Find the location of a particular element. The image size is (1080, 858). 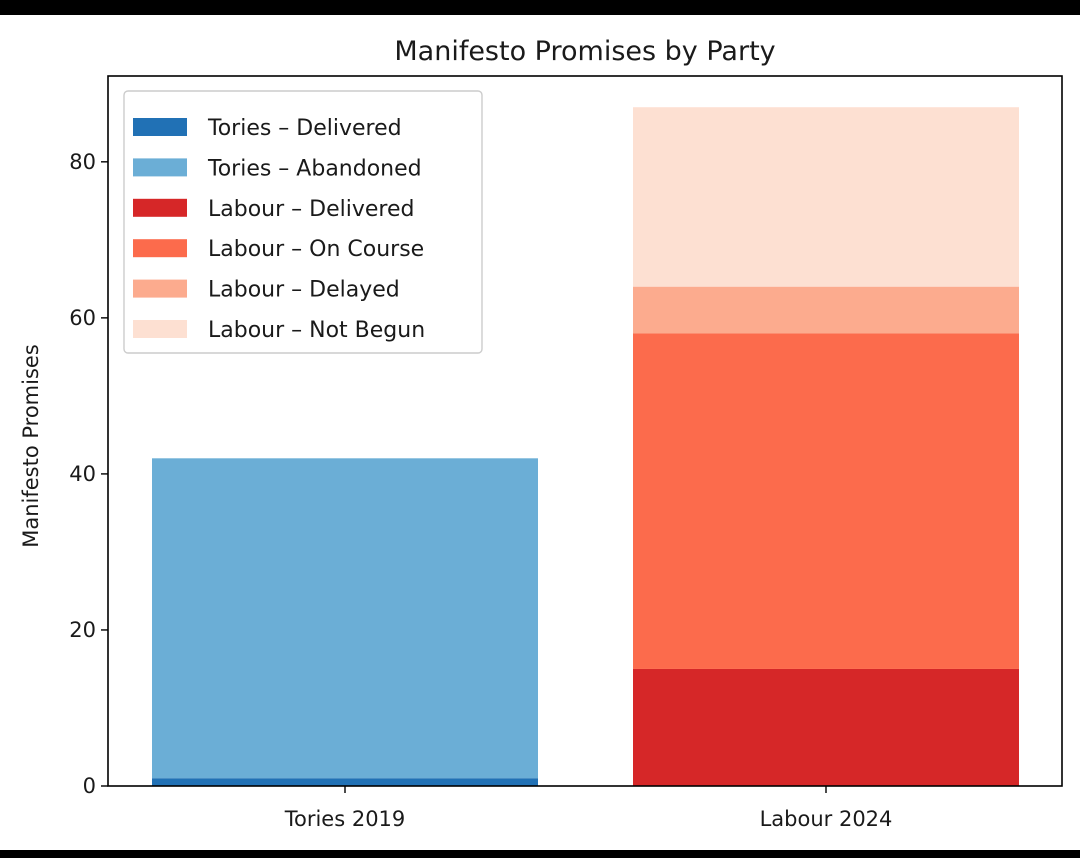

legend-label-tories-delivered: Tories – Delivered is located at coordinates (304, 128).